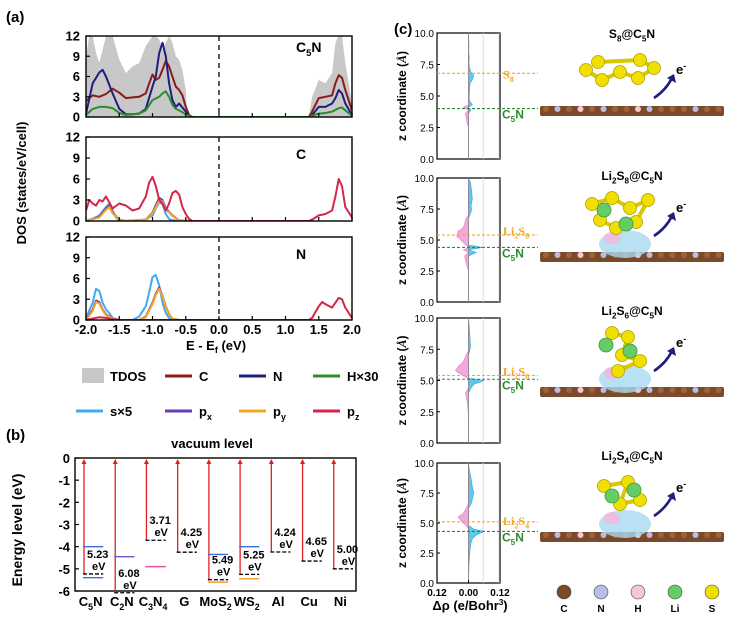 This screenshot has height=627, width=735. What do you see at coordinates (76, 320) in the screenshot?
I see `y-tick-label: 0` at bounding box center [76, 320].